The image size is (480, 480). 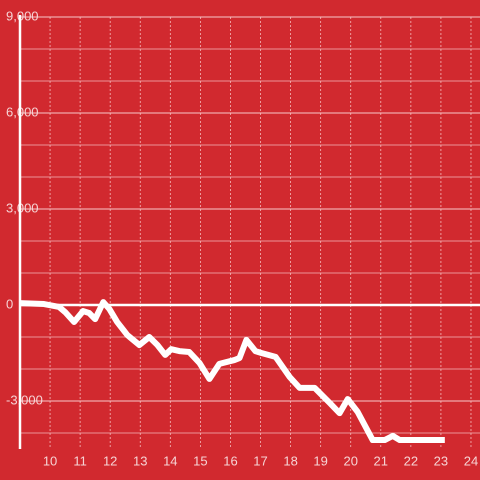 What do you see at coordinates (230, 460) in the screenshot?
I see `x-tick-label: 16` at bounding box center [230, 460].